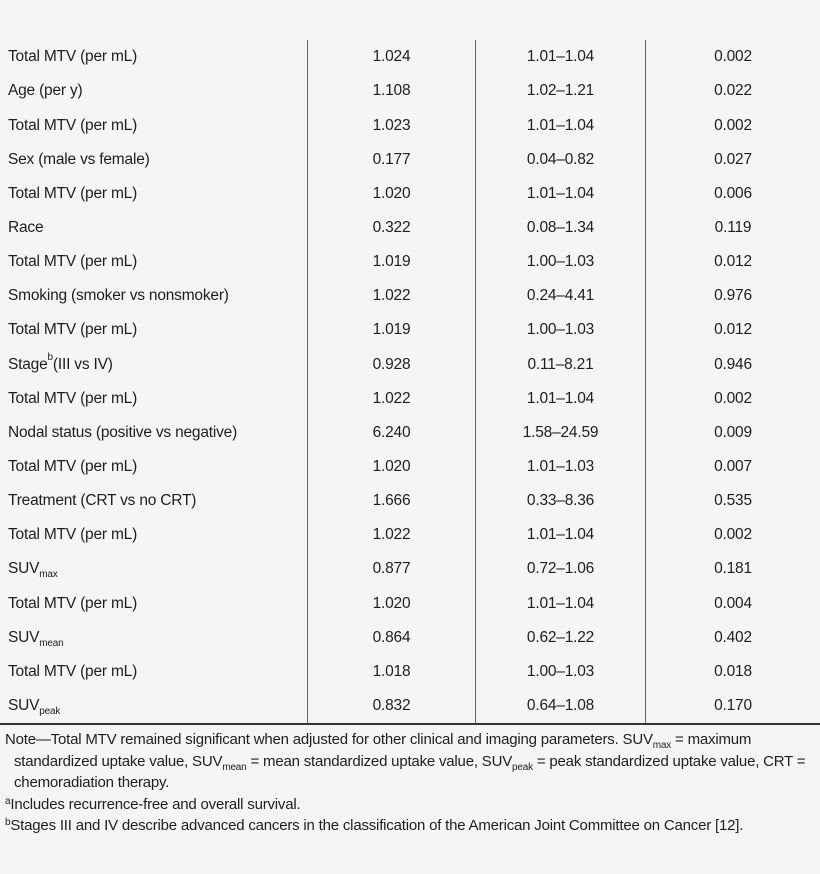  I want to click on row-label: Nodal status (positive vs negative), so click(123, 432).